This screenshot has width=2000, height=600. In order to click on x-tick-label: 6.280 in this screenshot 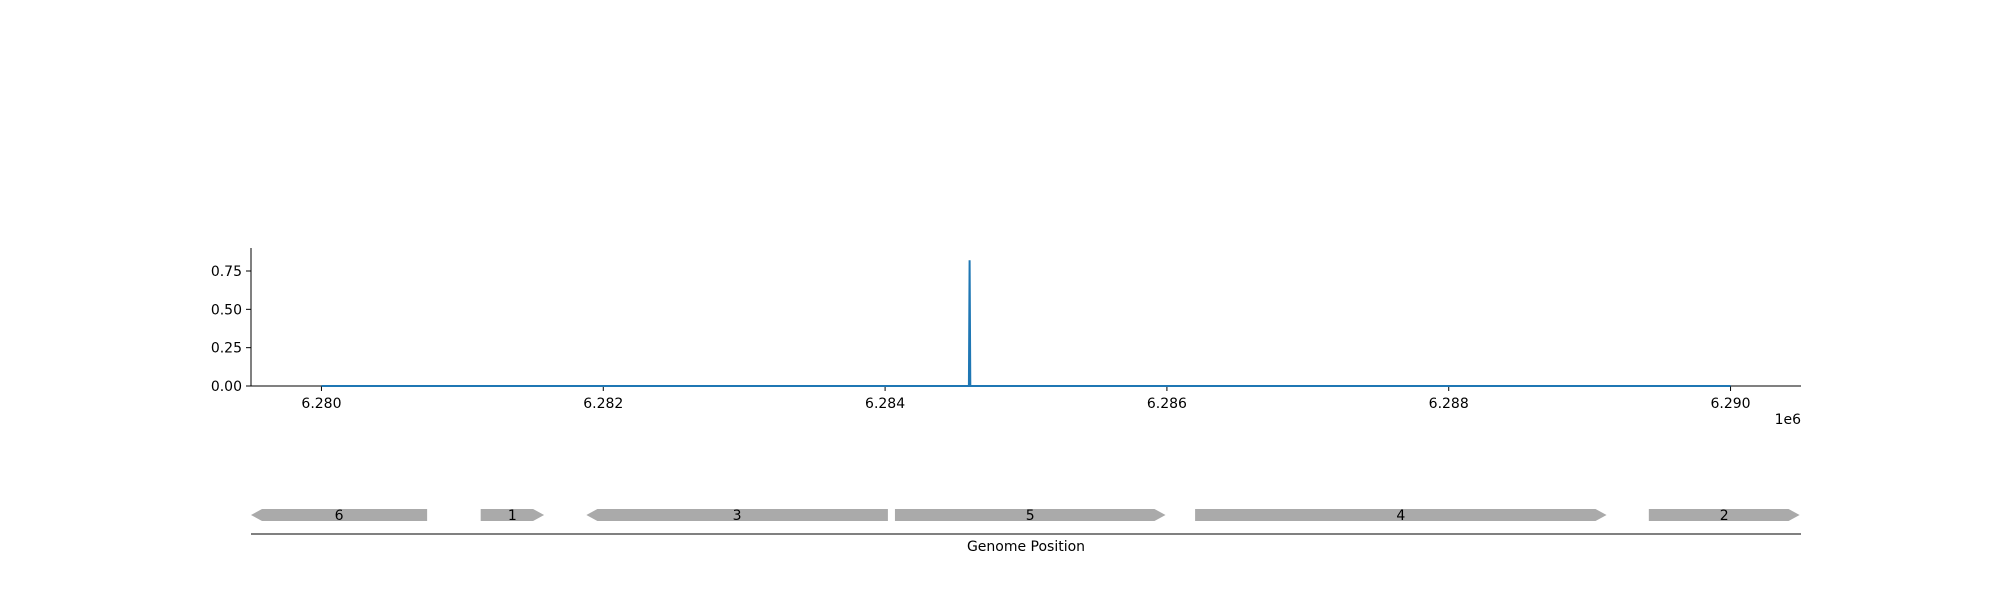, I will do `click(321, 404)`.